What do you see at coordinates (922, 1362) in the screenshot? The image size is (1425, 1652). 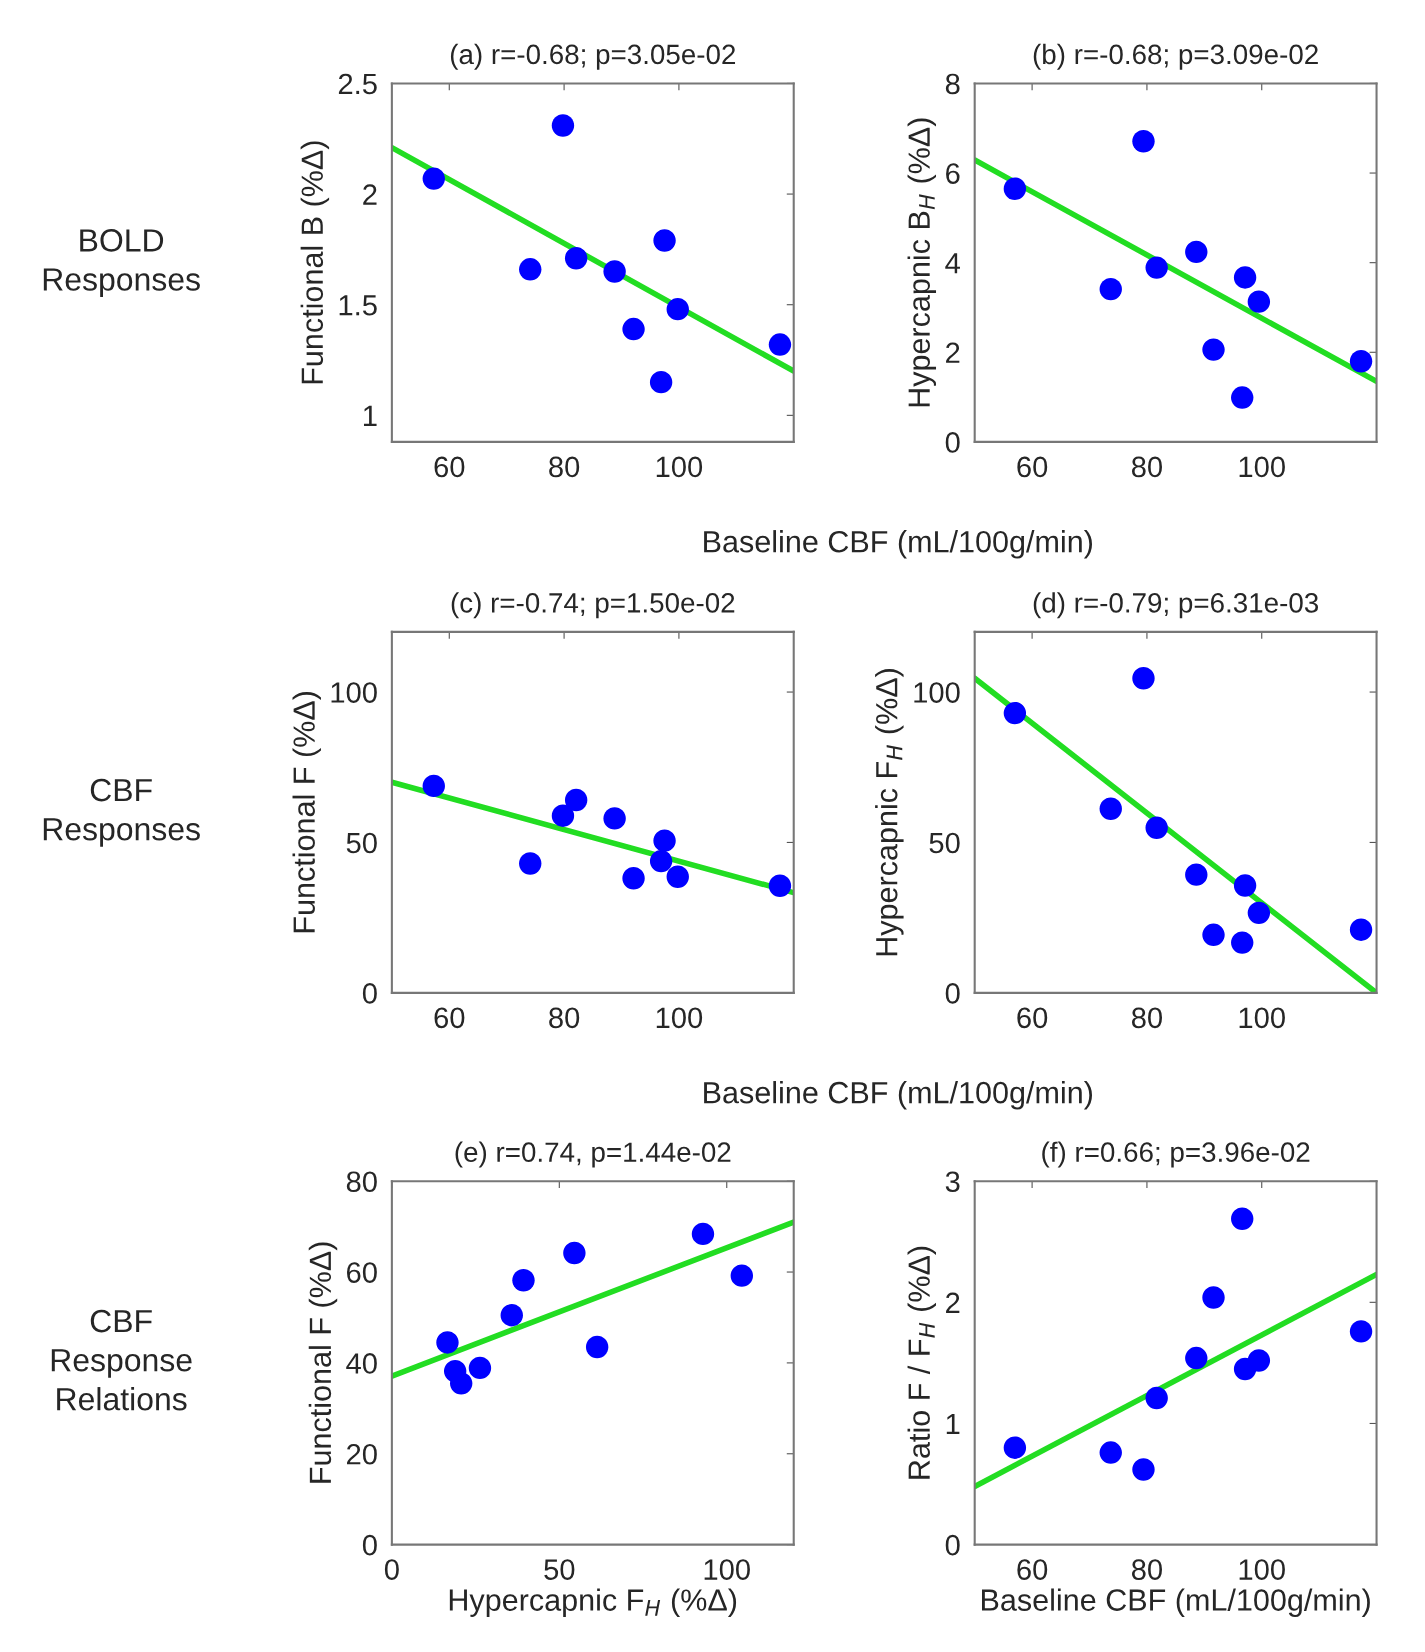 I see `y-axis-title: Ratio F / F$_{H}$ (%Δ)` at bounding box center [922, 1362].